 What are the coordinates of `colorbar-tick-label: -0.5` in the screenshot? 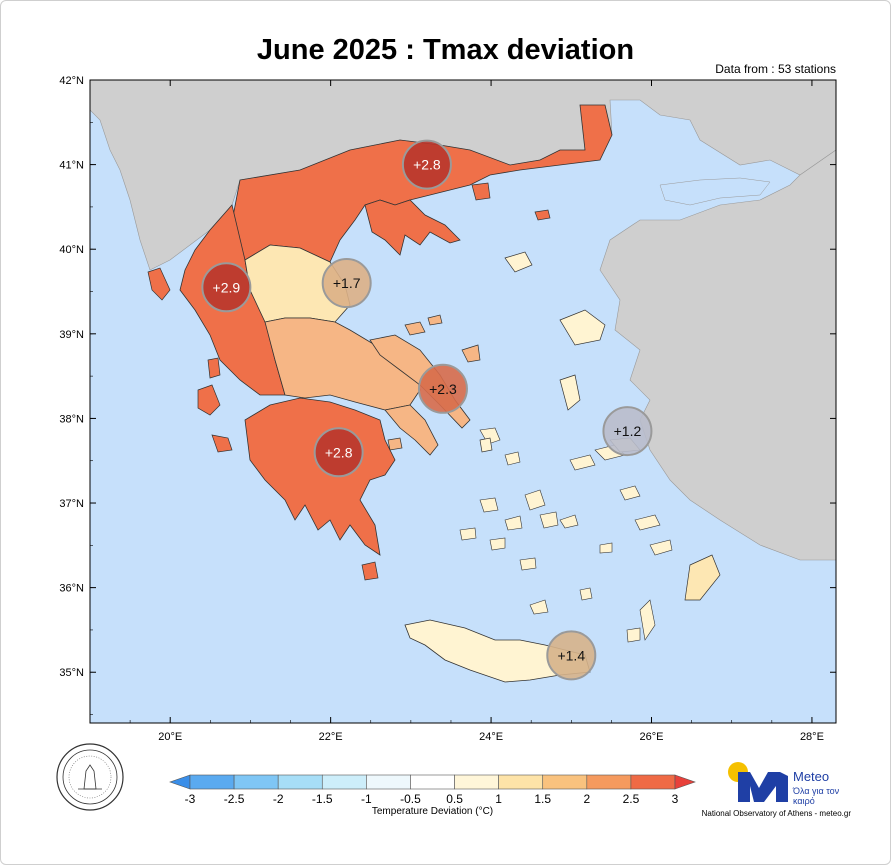 It's located at (410, 799).